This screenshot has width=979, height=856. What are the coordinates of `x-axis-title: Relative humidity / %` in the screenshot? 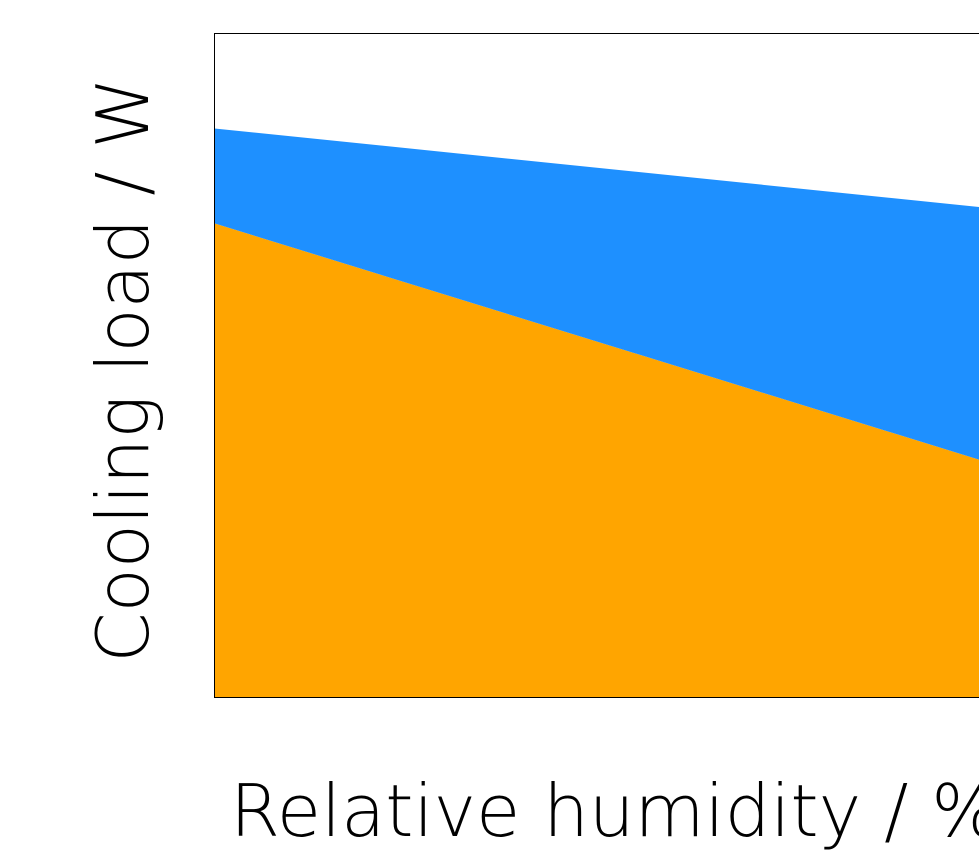 It's located at (604, 811).